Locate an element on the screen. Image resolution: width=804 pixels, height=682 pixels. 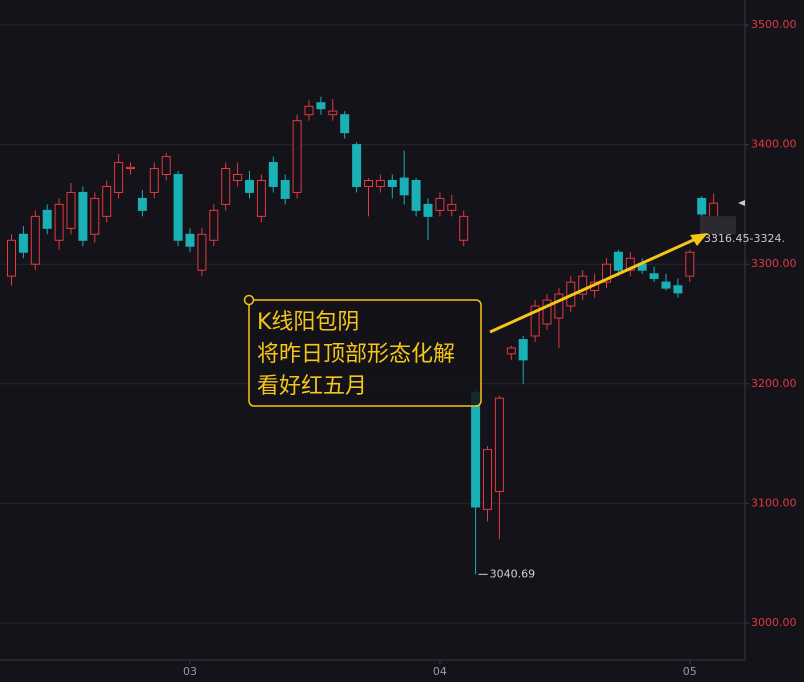
price-marker is located at coordinates (741, 203).